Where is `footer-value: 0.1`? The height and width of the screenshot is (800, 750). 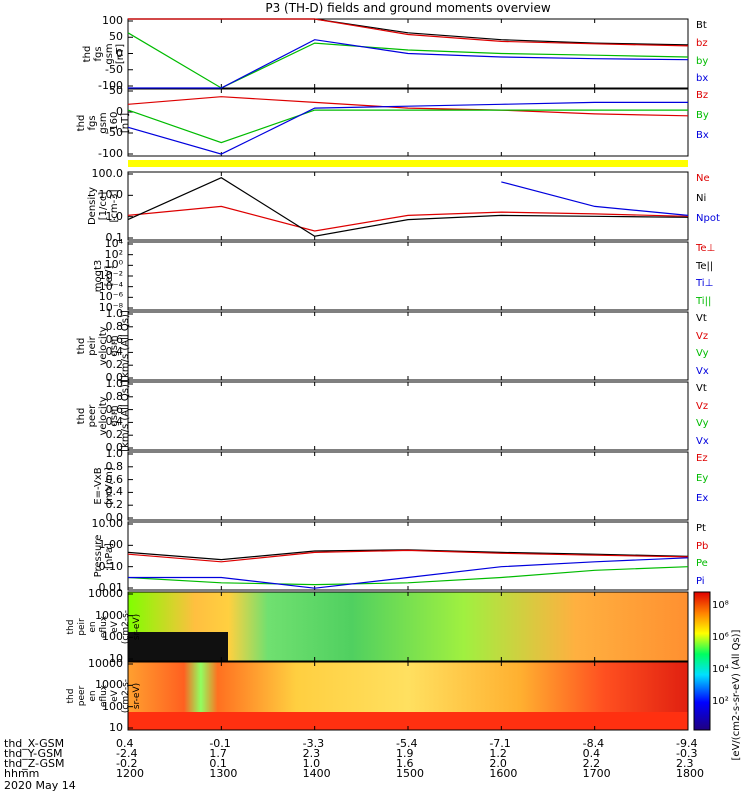
footer-value: 0.1 is located at coordinates (218, 763).